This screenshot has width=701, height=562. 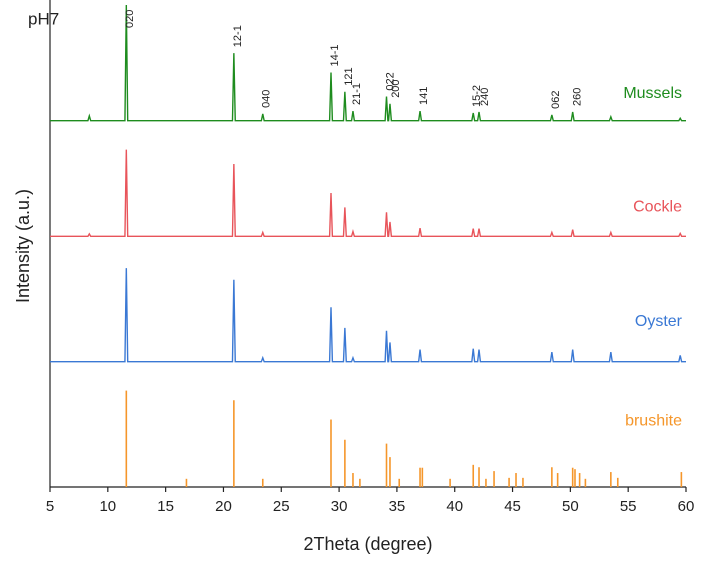 I want to click on peak-label: 040, so click(x=267, y=99).